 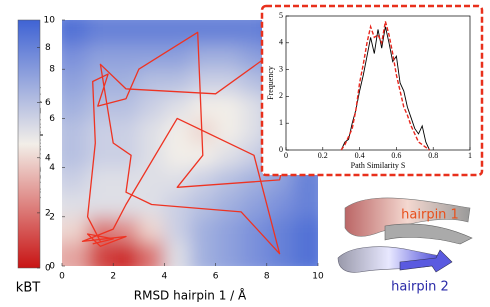 What do you see at coordinates (165, 277) in the screenshot?
I see `x-tick-label: 4` at bounding box center [165, 277].